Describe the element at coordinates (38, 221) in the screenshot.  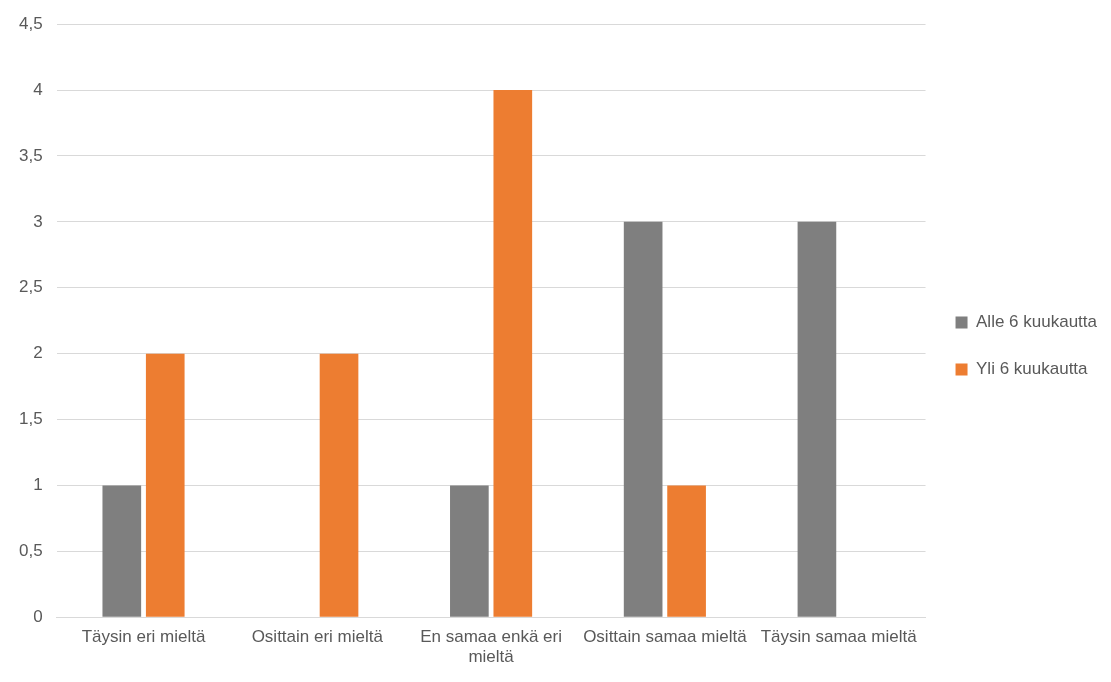
I see `y-tick-label: 3` at that location.